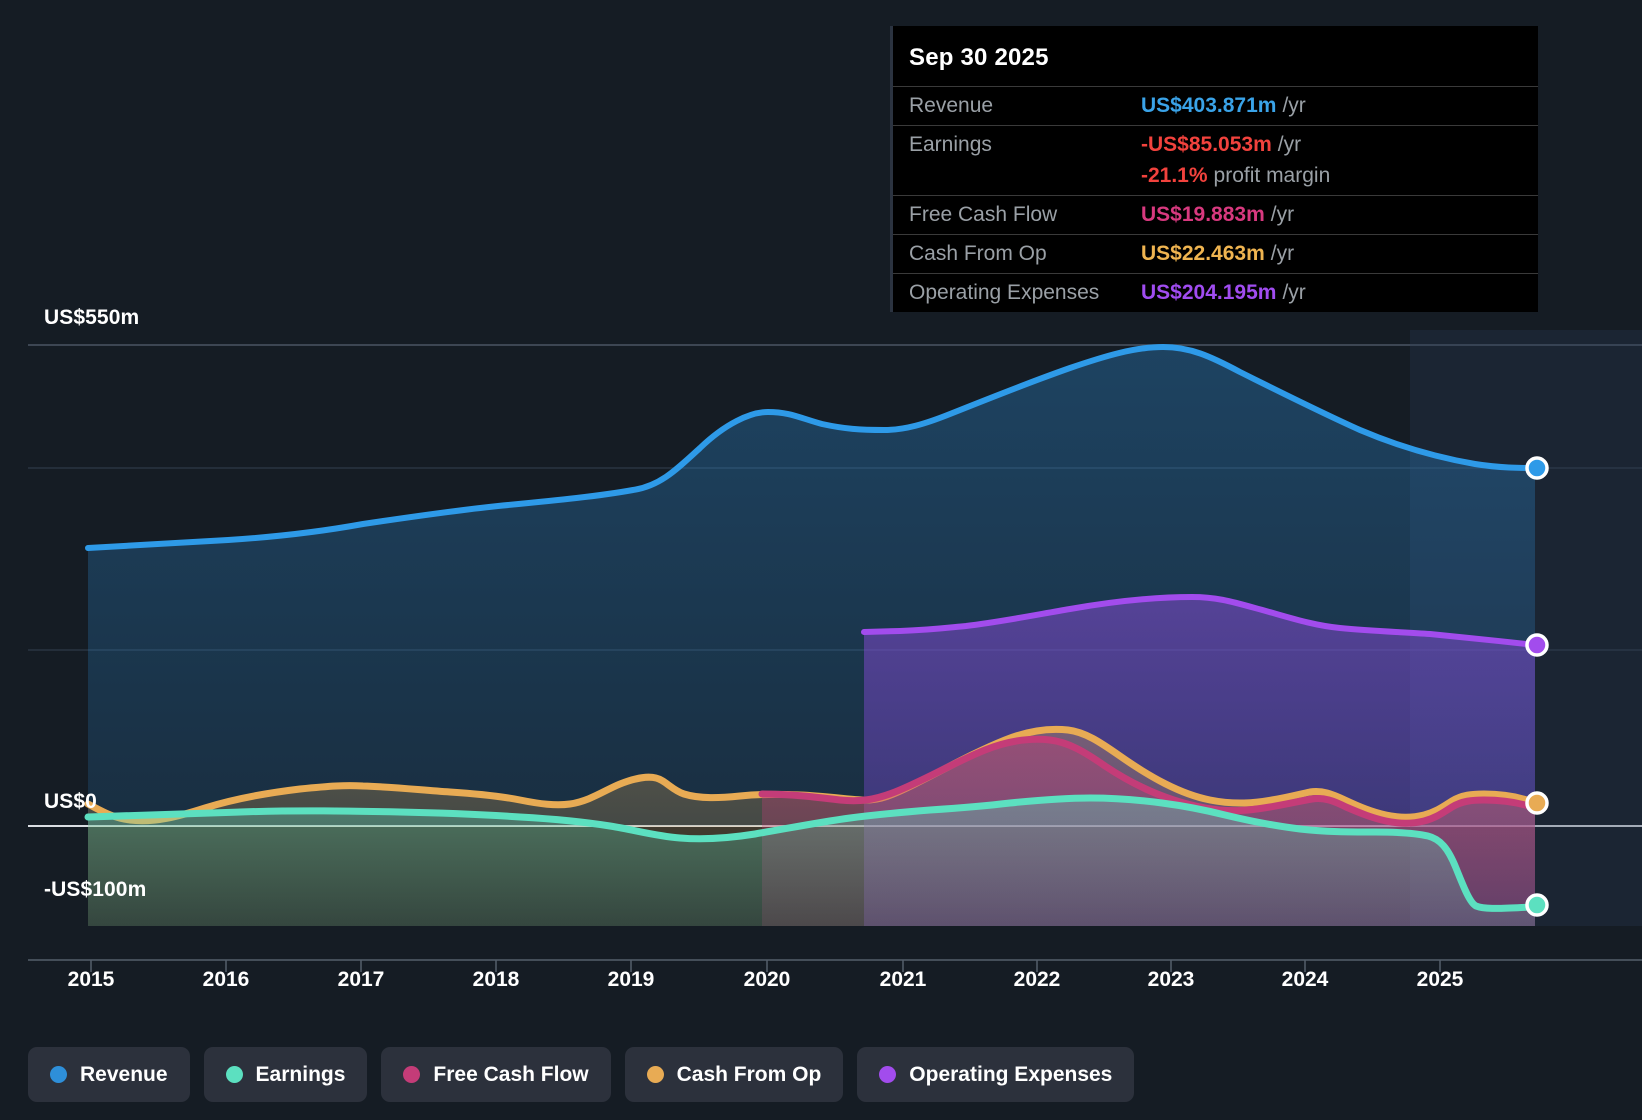 This screenshot has height=1120, width=1642. Describe the element at coordinates (1174, 175) in the screenshot. I see `tooltip-value-profit-margin: -21.1%` at that location.